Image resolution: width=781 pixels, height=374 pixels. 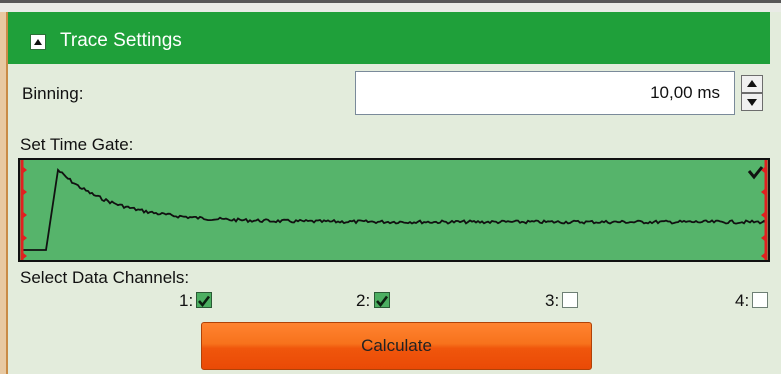 I want to click on binning-input, so click(x=545, y=93).